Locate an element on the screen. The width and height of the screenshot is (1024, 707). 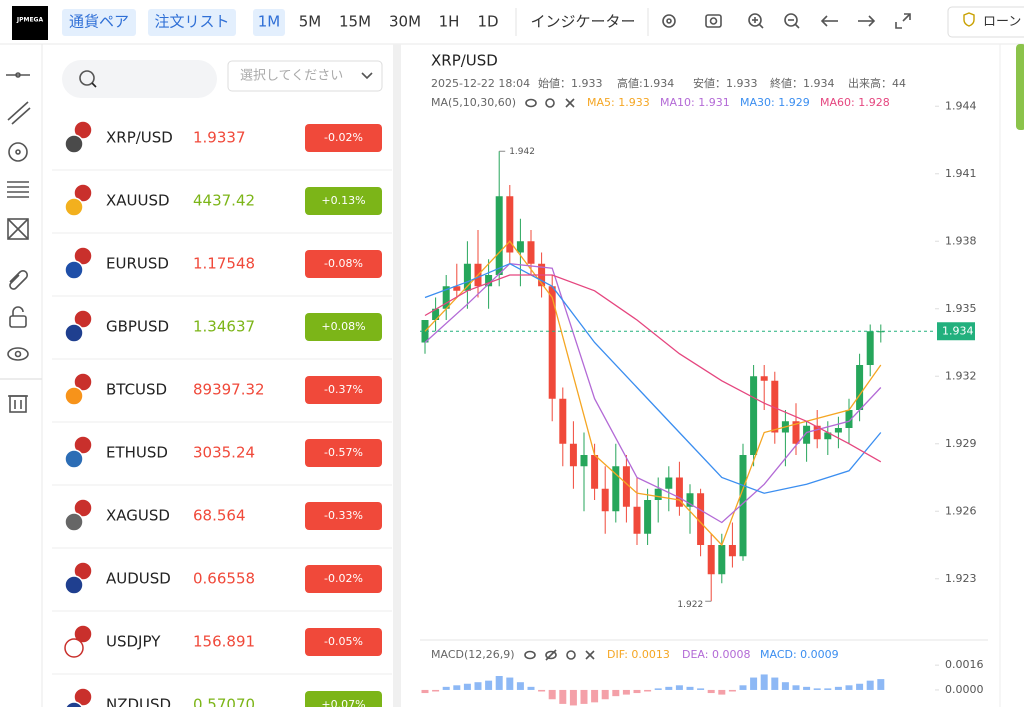
macd-y-tick-label: 0.0000 is located at coordinates (964, 689).